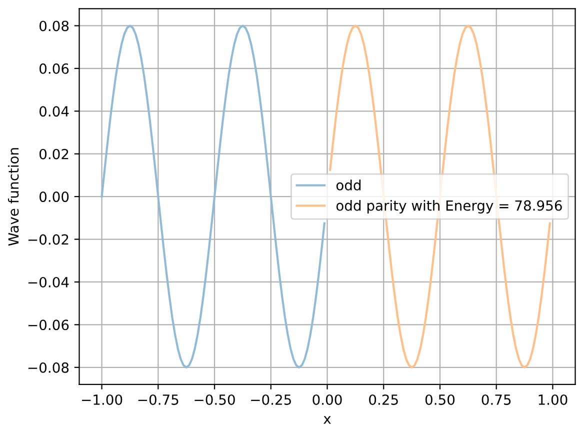 This screenshot has height=432, width=587. What do you see at coordinates (496, 399) in the screenshot?
I see `x-tick-label: 0.75` at bounding box center [496, 399].